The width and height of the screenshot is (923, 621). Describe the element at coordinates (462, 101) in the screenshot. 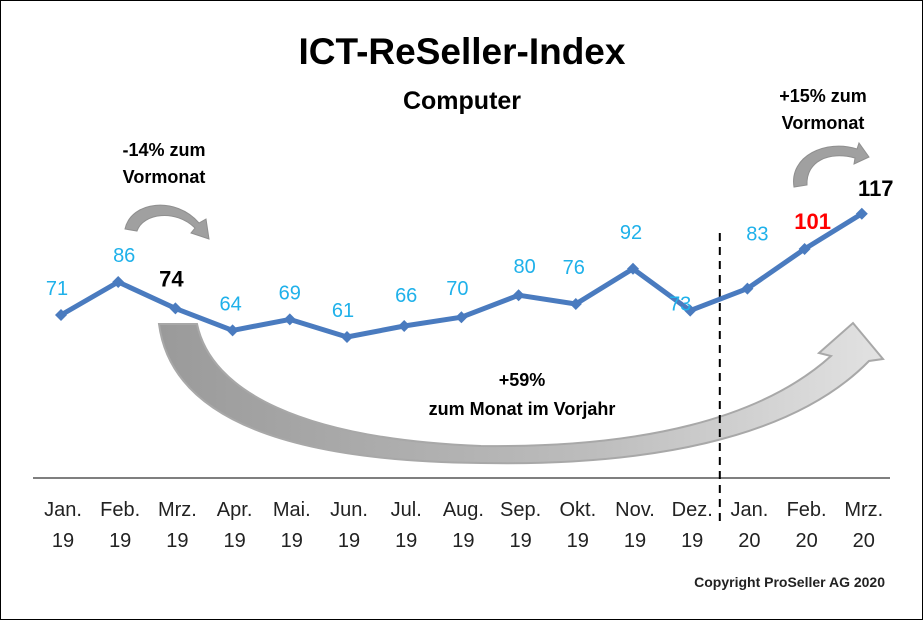

I see `chart-subtitle: Computer` at that location.